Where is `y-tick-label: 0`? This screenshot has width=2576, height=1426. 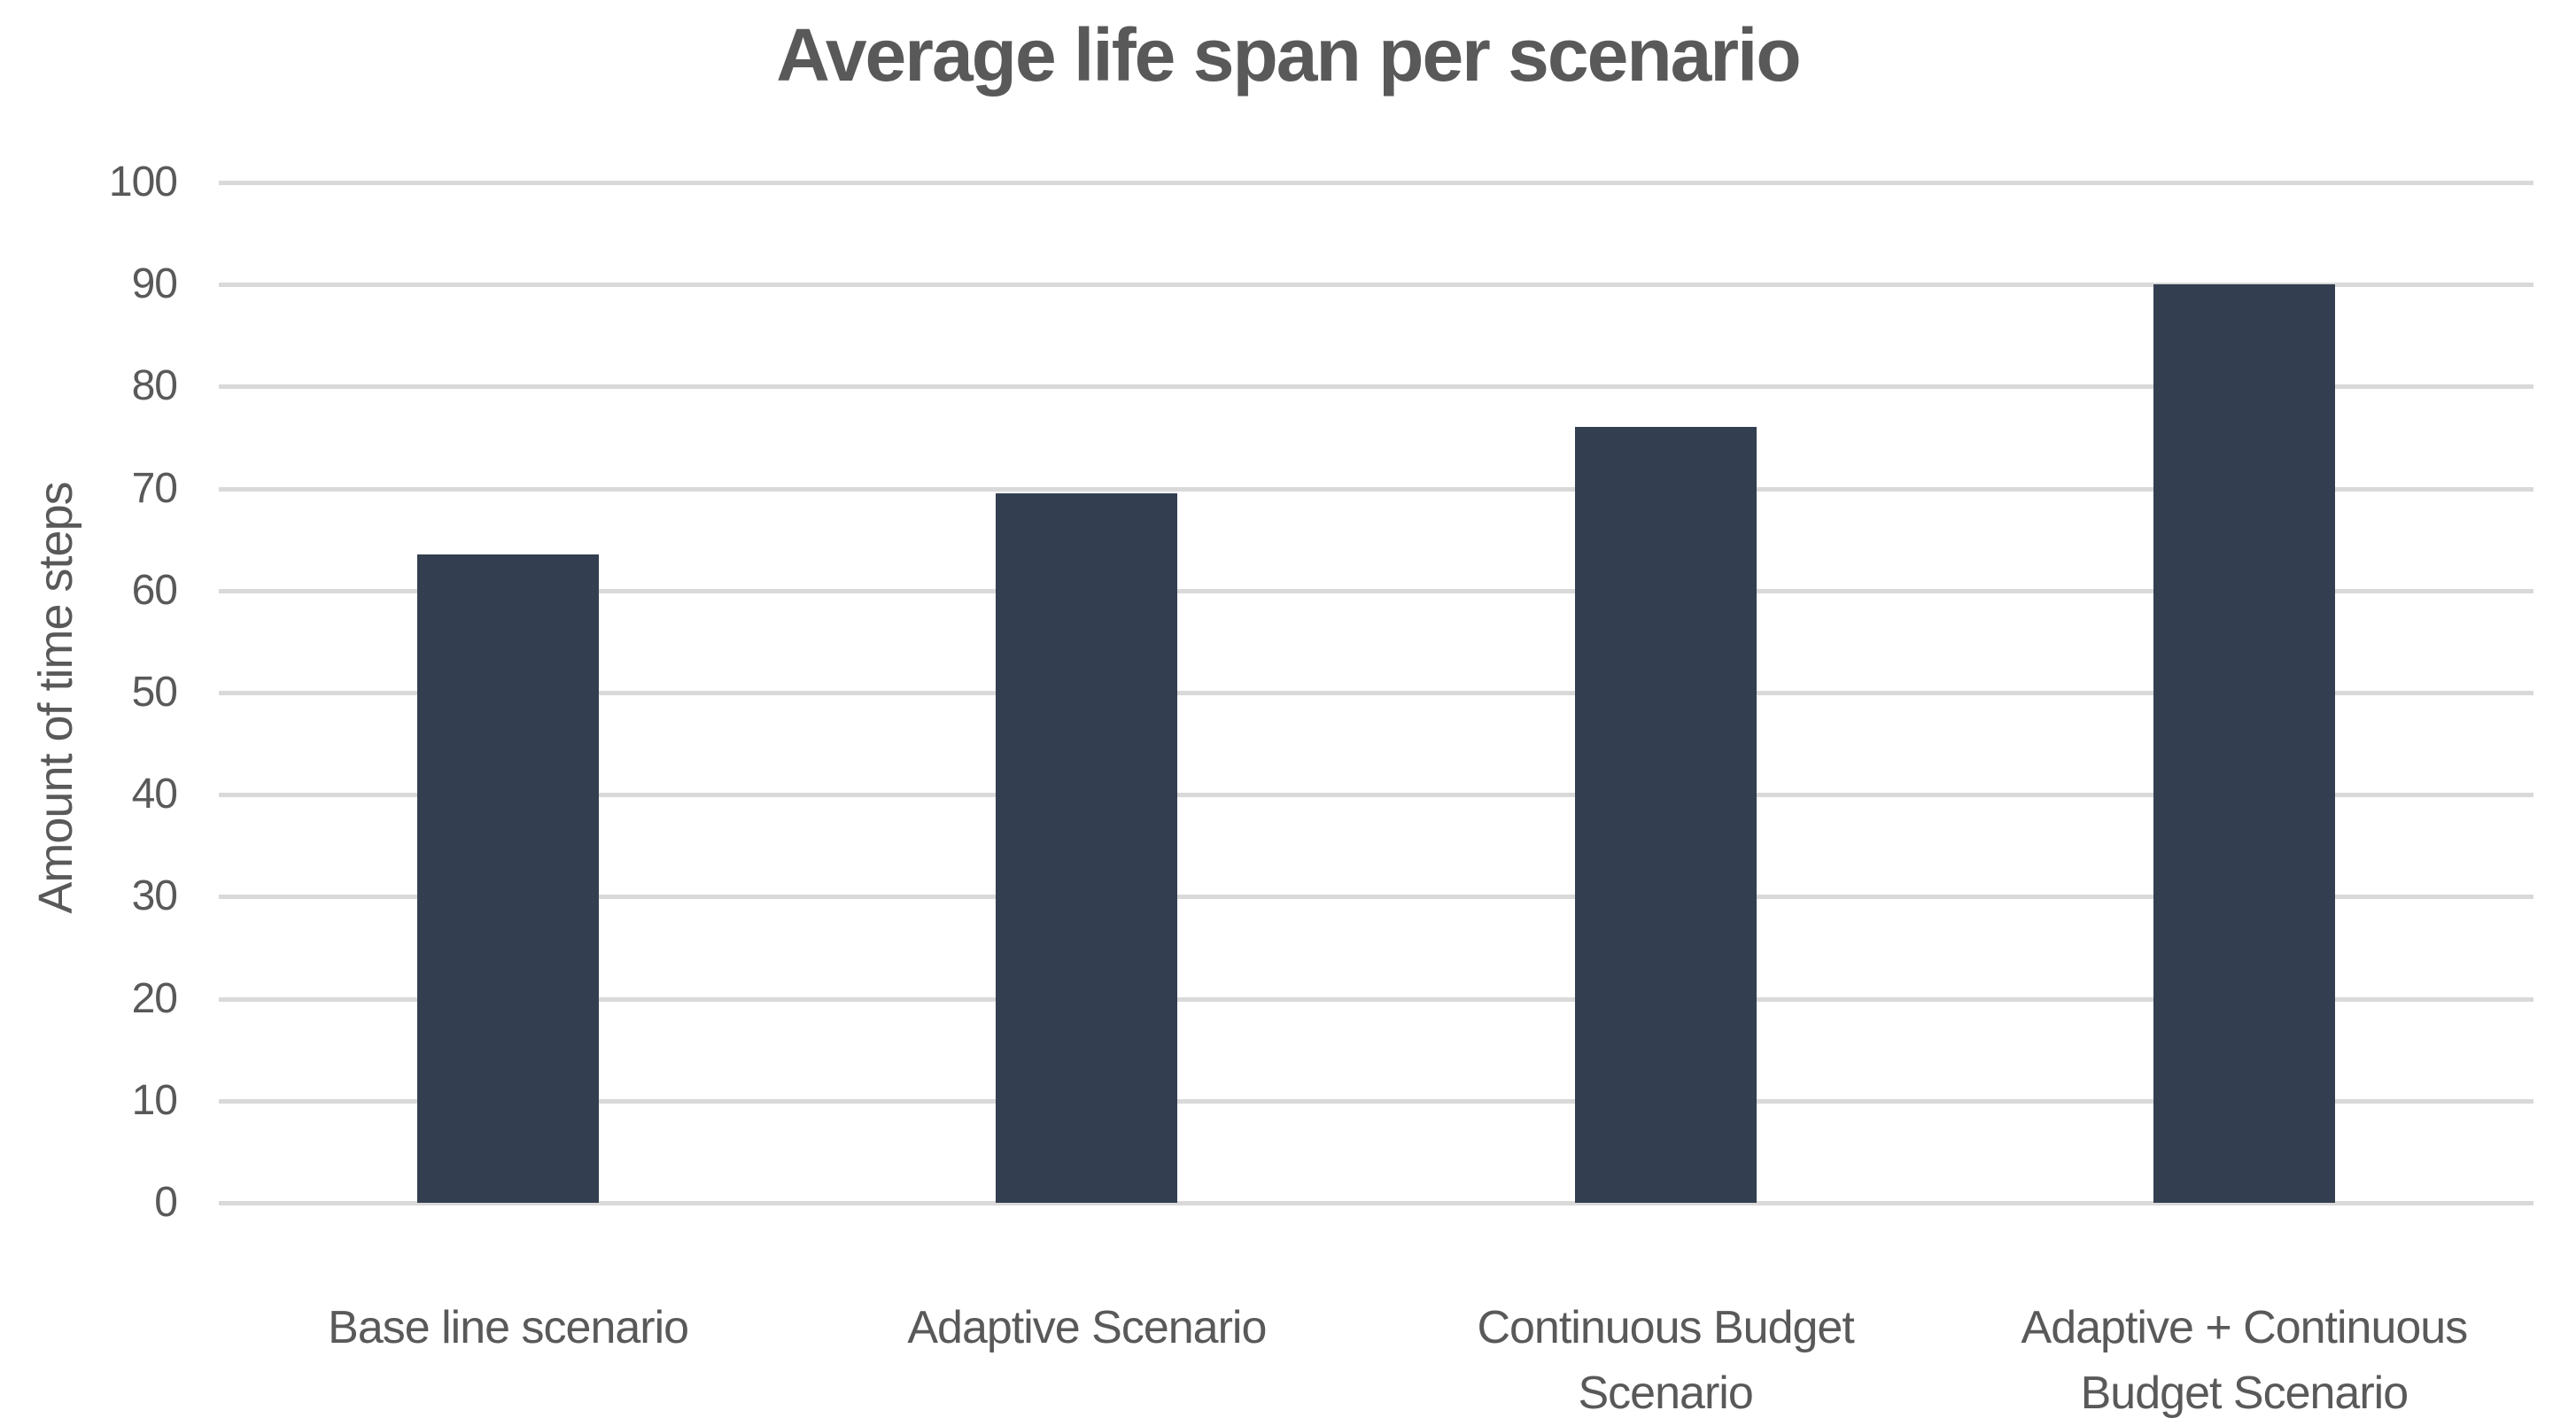
y-tick-label: 0 is located at coordinates (166, 1202).